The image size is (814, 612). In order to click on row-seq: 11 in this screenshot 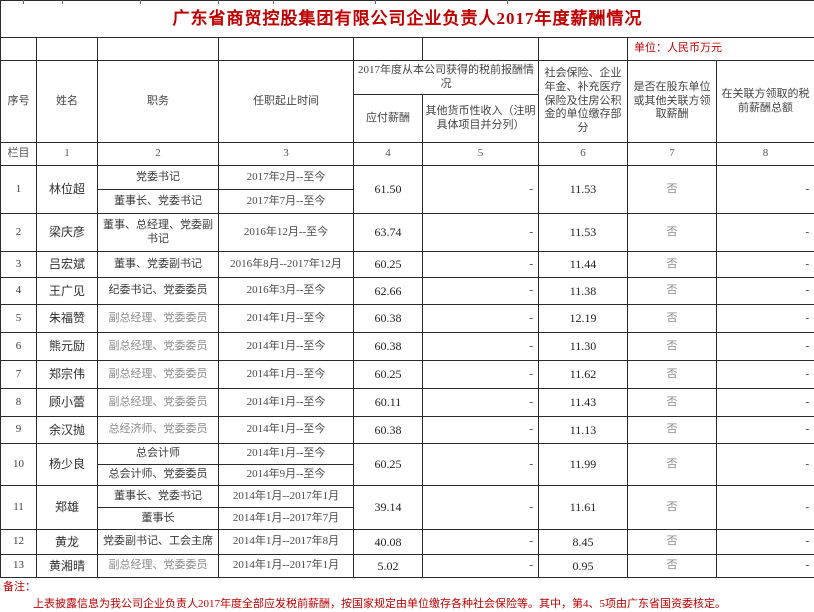, I will do `click(19, 508)`.